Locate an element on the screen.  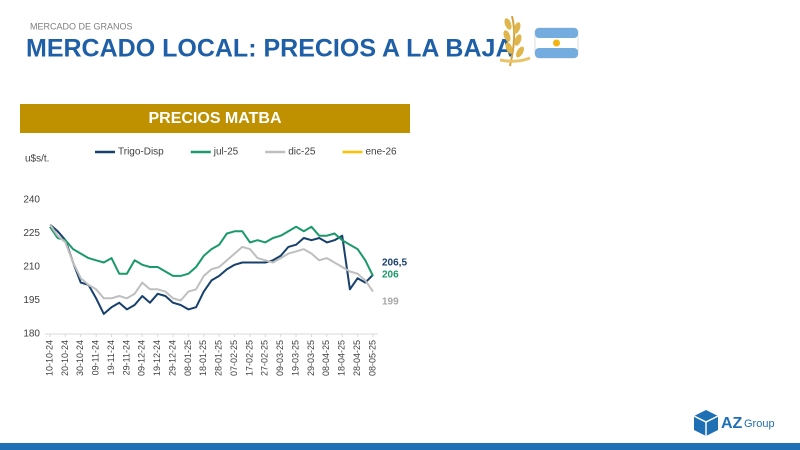
x-tick-label: 17-02-25 is located at coordinates (249, 358).